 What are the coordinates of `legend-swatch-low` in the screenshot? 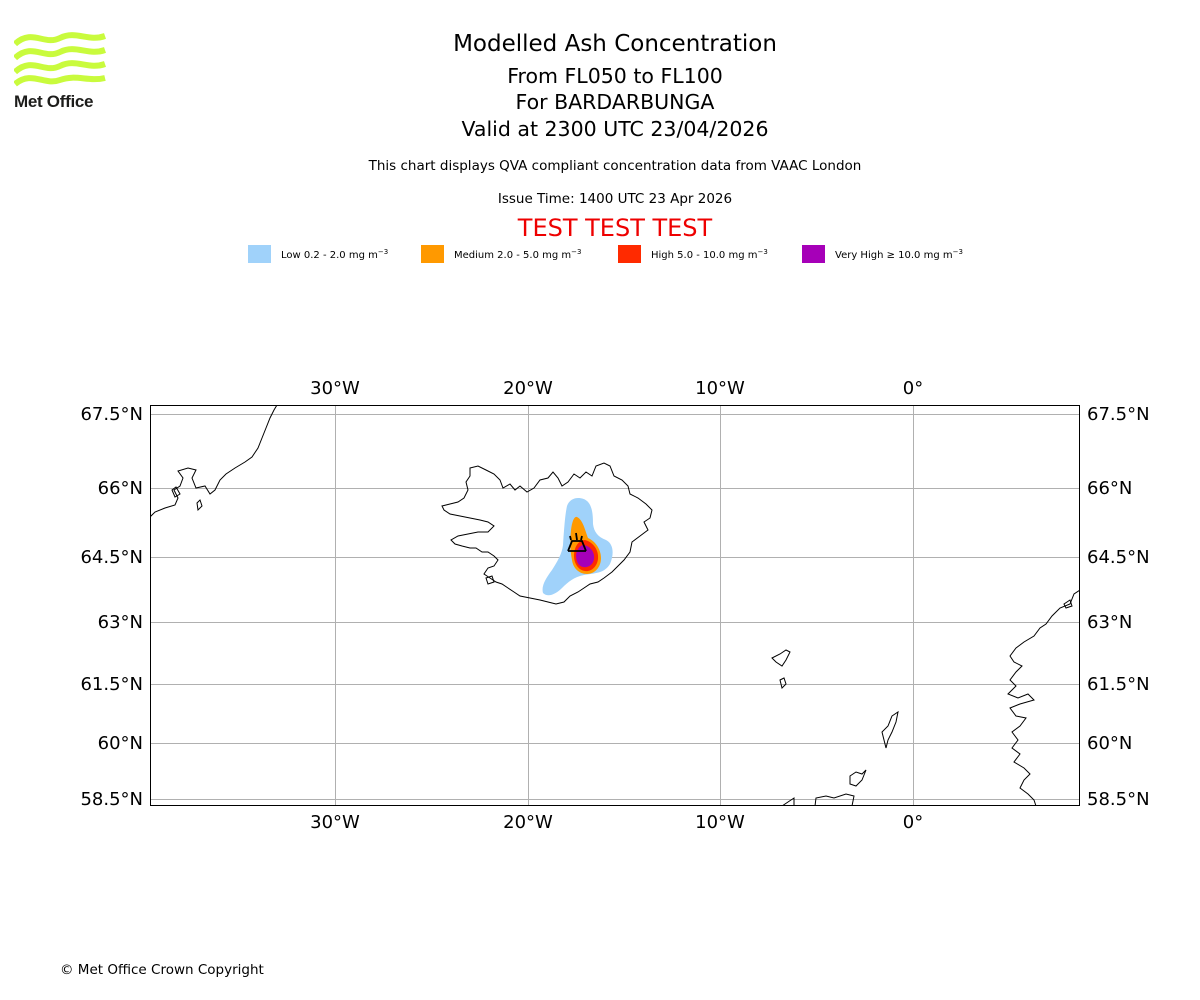 It's located at (259, 254).